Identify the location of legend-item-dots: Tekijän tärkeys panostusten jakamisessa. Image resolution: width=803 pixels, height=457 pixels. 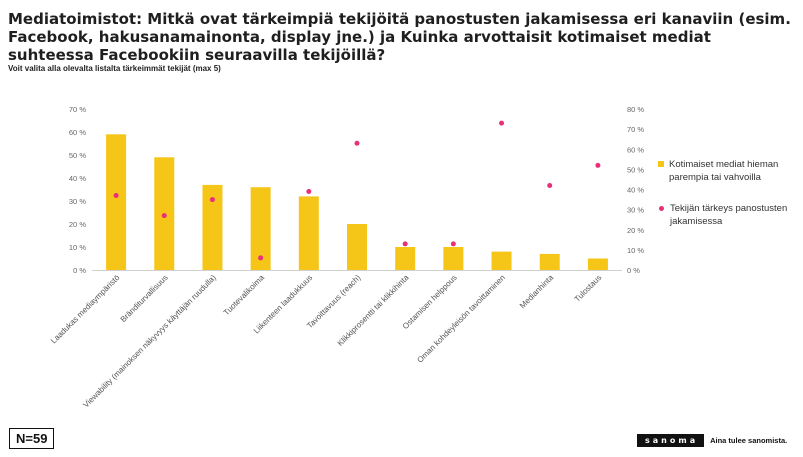
(725, 215).